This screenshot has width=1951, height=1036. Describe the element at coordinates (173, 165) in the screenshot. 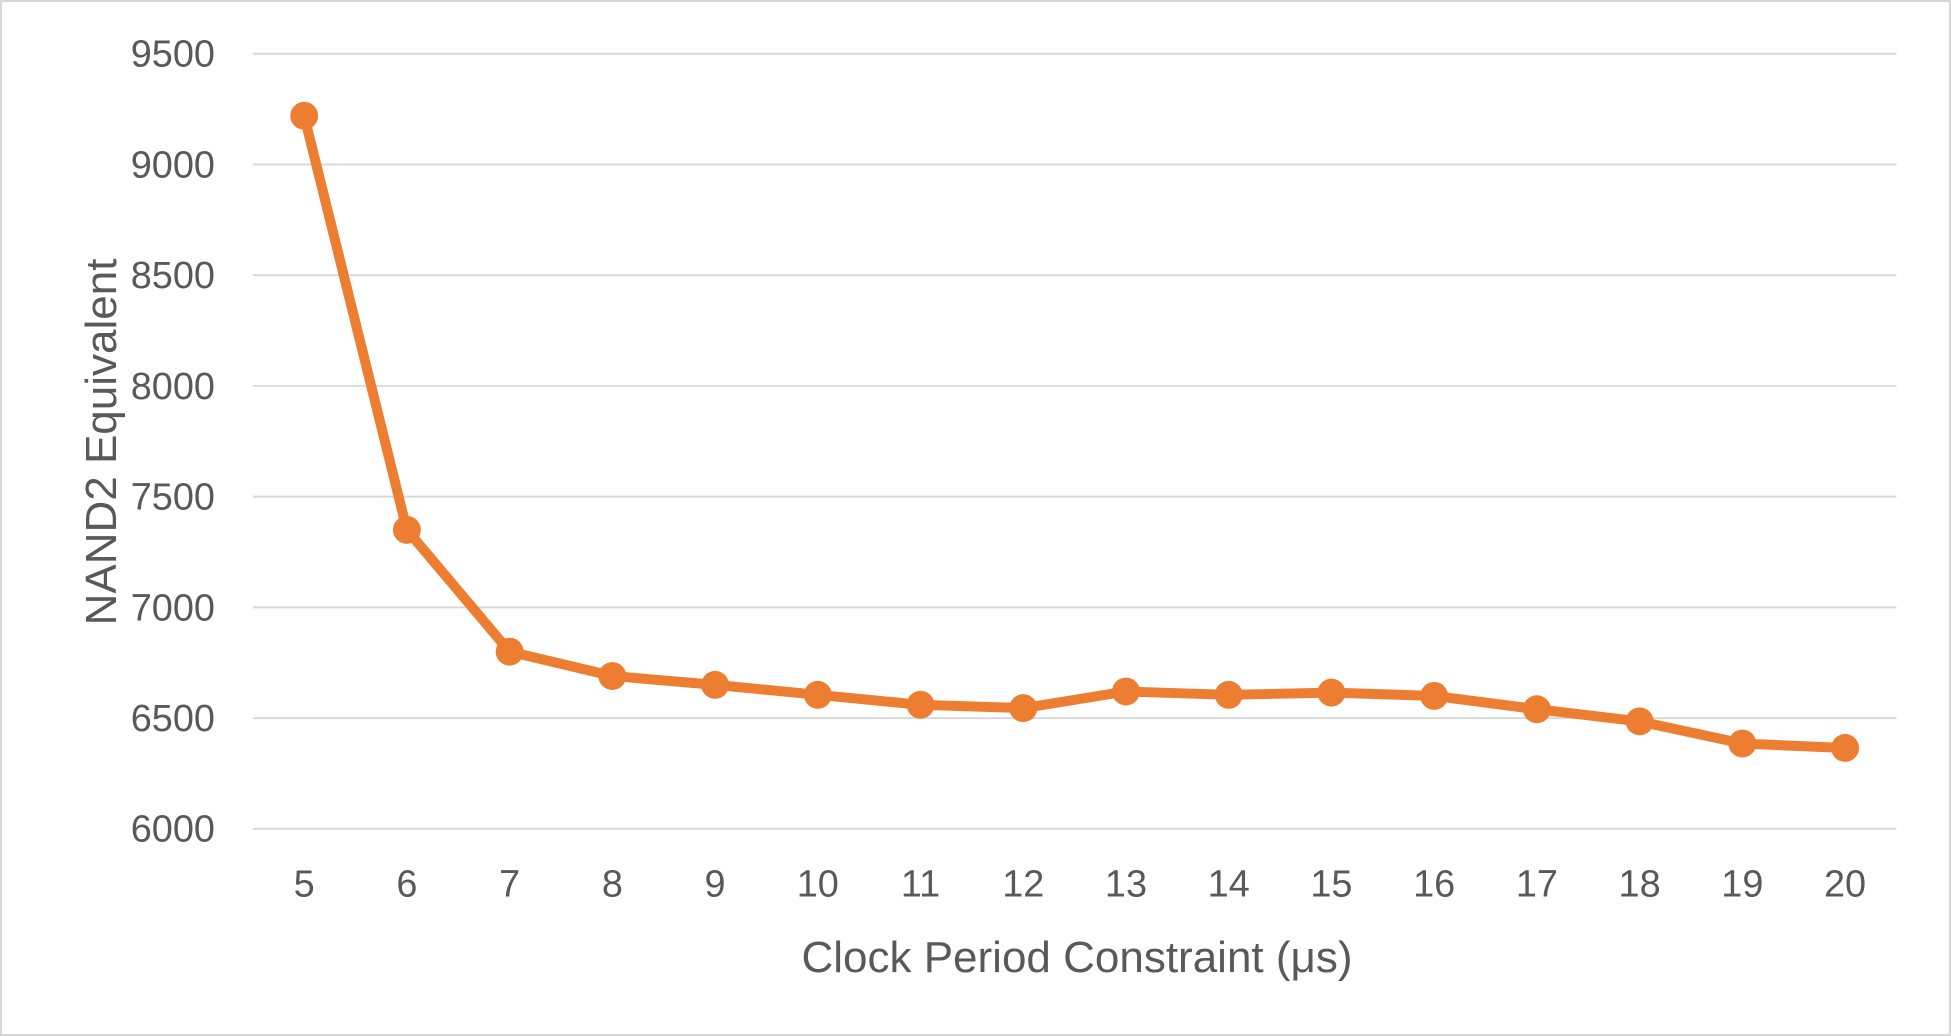

I see `y-tick-label: 9000` at that location.